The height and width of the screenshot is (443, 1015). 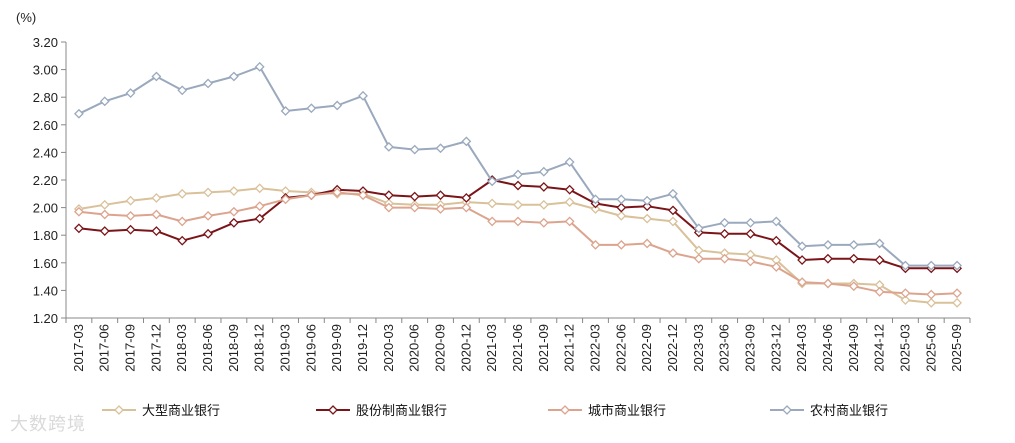 What do you see at coordinates (620, 348) in the screenshot?
I see `x-tick-label: 2022-06` at bounding box center [620, 348].